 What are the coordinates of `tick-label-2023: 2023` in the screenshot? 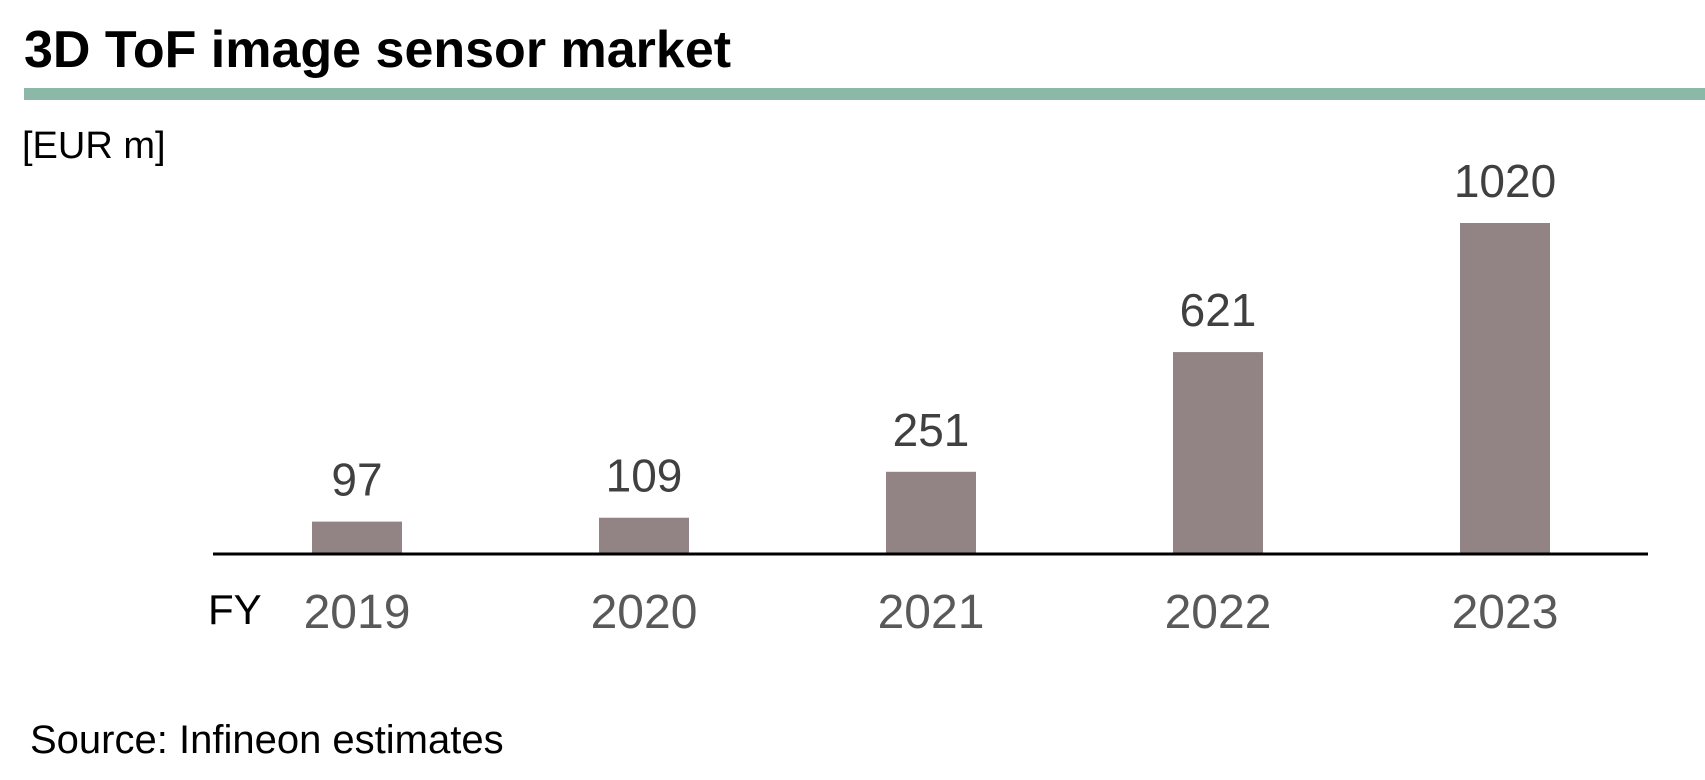 It's located at (1505, 612).